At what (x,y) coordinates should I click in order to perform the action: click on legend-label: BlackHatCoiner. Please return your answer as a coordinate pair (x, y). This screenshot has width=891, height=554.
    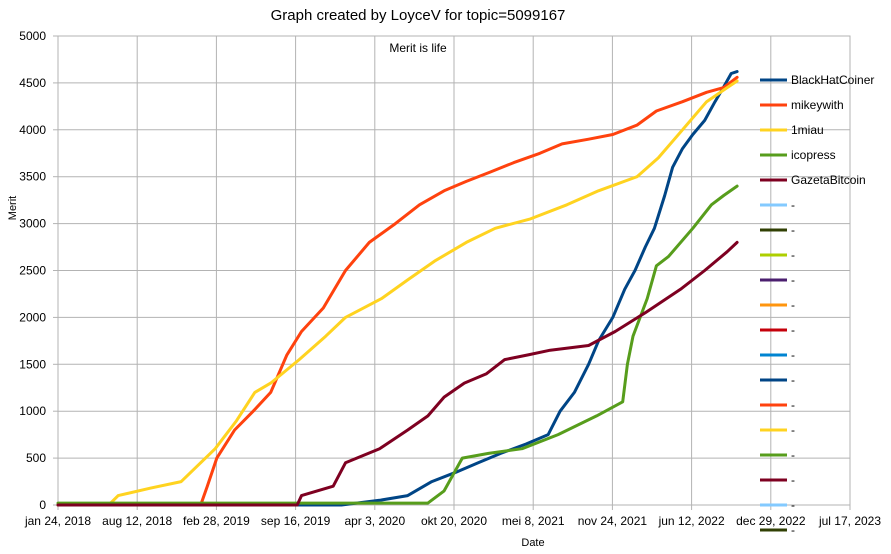
    Looking at the image, I should click on (832, 80).